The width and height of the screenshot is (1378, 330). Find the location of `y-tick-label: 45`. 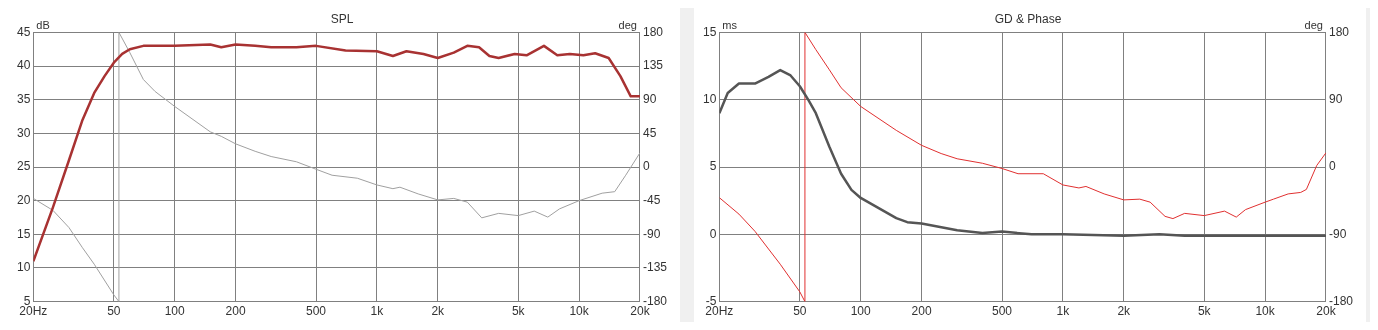

y-tick-label: 45 is located at coordinates (23, 31).